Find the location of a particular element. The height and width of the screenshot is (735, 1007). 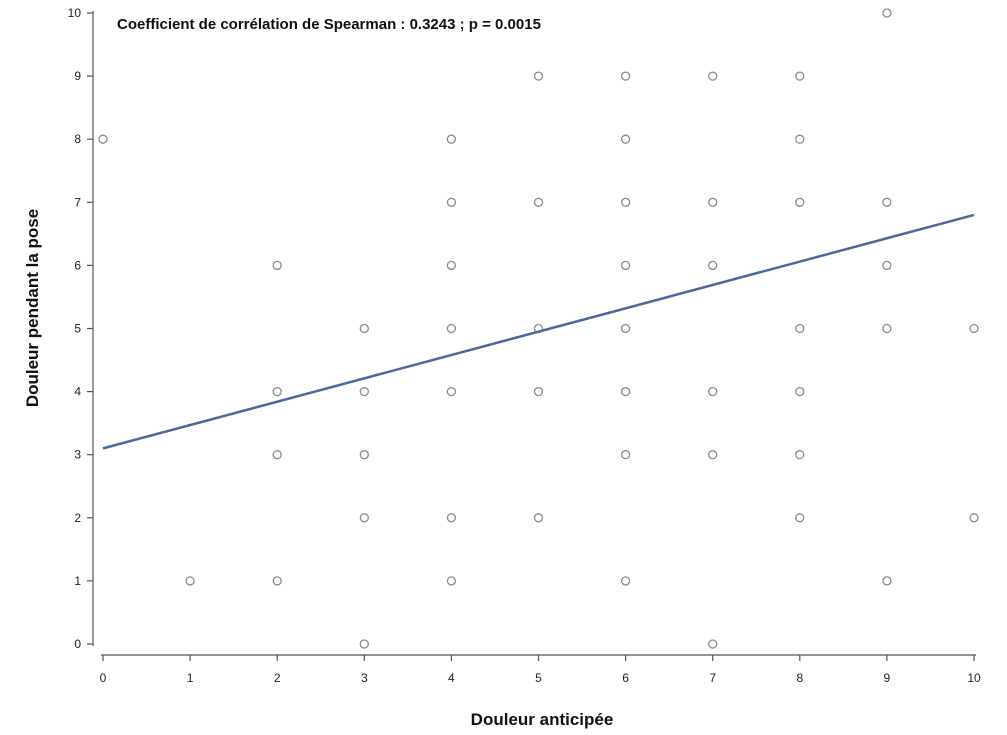

y-axis-ticks: 0 1 2 3 4 5 6 7 8 9 10 is located at coordinates (80, 328).